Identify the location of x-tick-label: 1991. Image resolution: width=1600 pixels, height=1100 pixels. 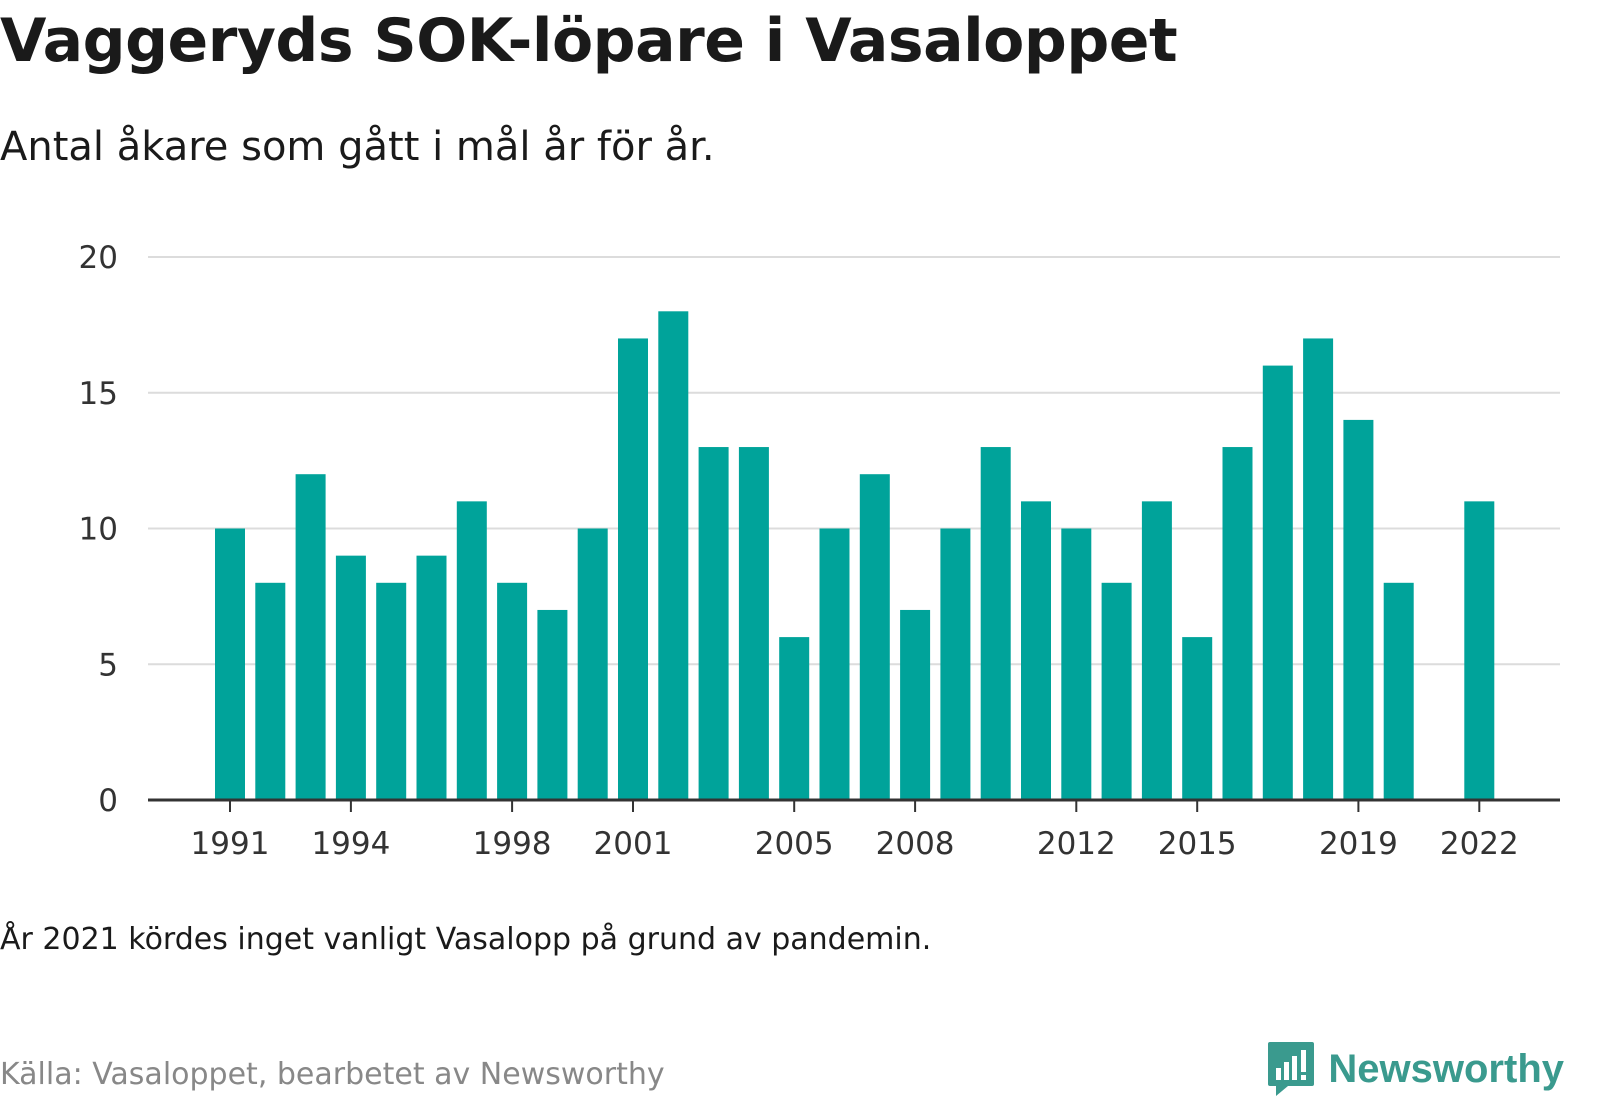
(230, 844).